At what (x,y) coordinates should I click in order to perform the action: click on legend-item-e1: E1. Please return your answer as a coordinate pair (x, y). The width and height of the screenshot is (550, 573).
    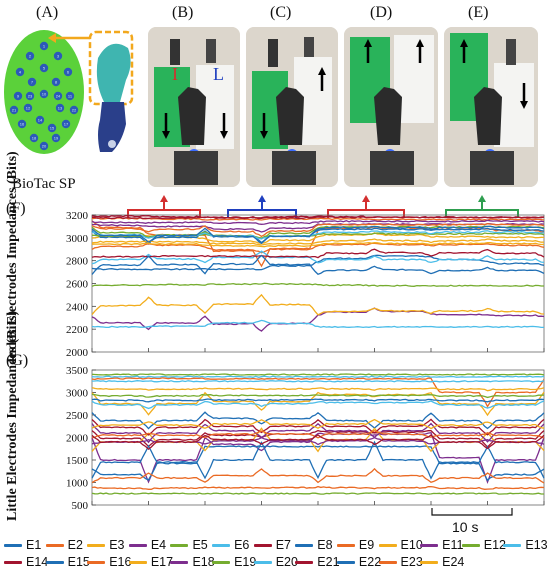
    Looking at the image, I should click on (22, 545).